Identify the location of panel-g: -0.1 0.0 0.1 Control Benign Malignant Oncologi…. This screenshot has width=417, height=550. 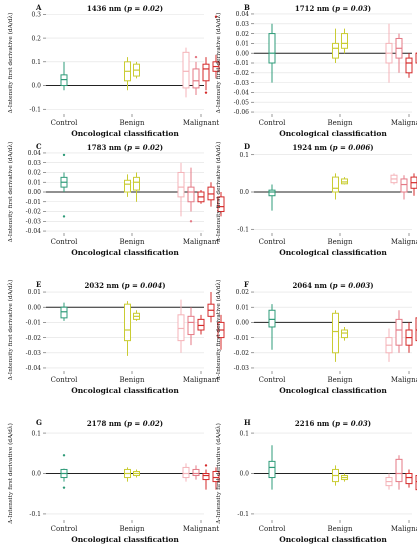
(113, 481).